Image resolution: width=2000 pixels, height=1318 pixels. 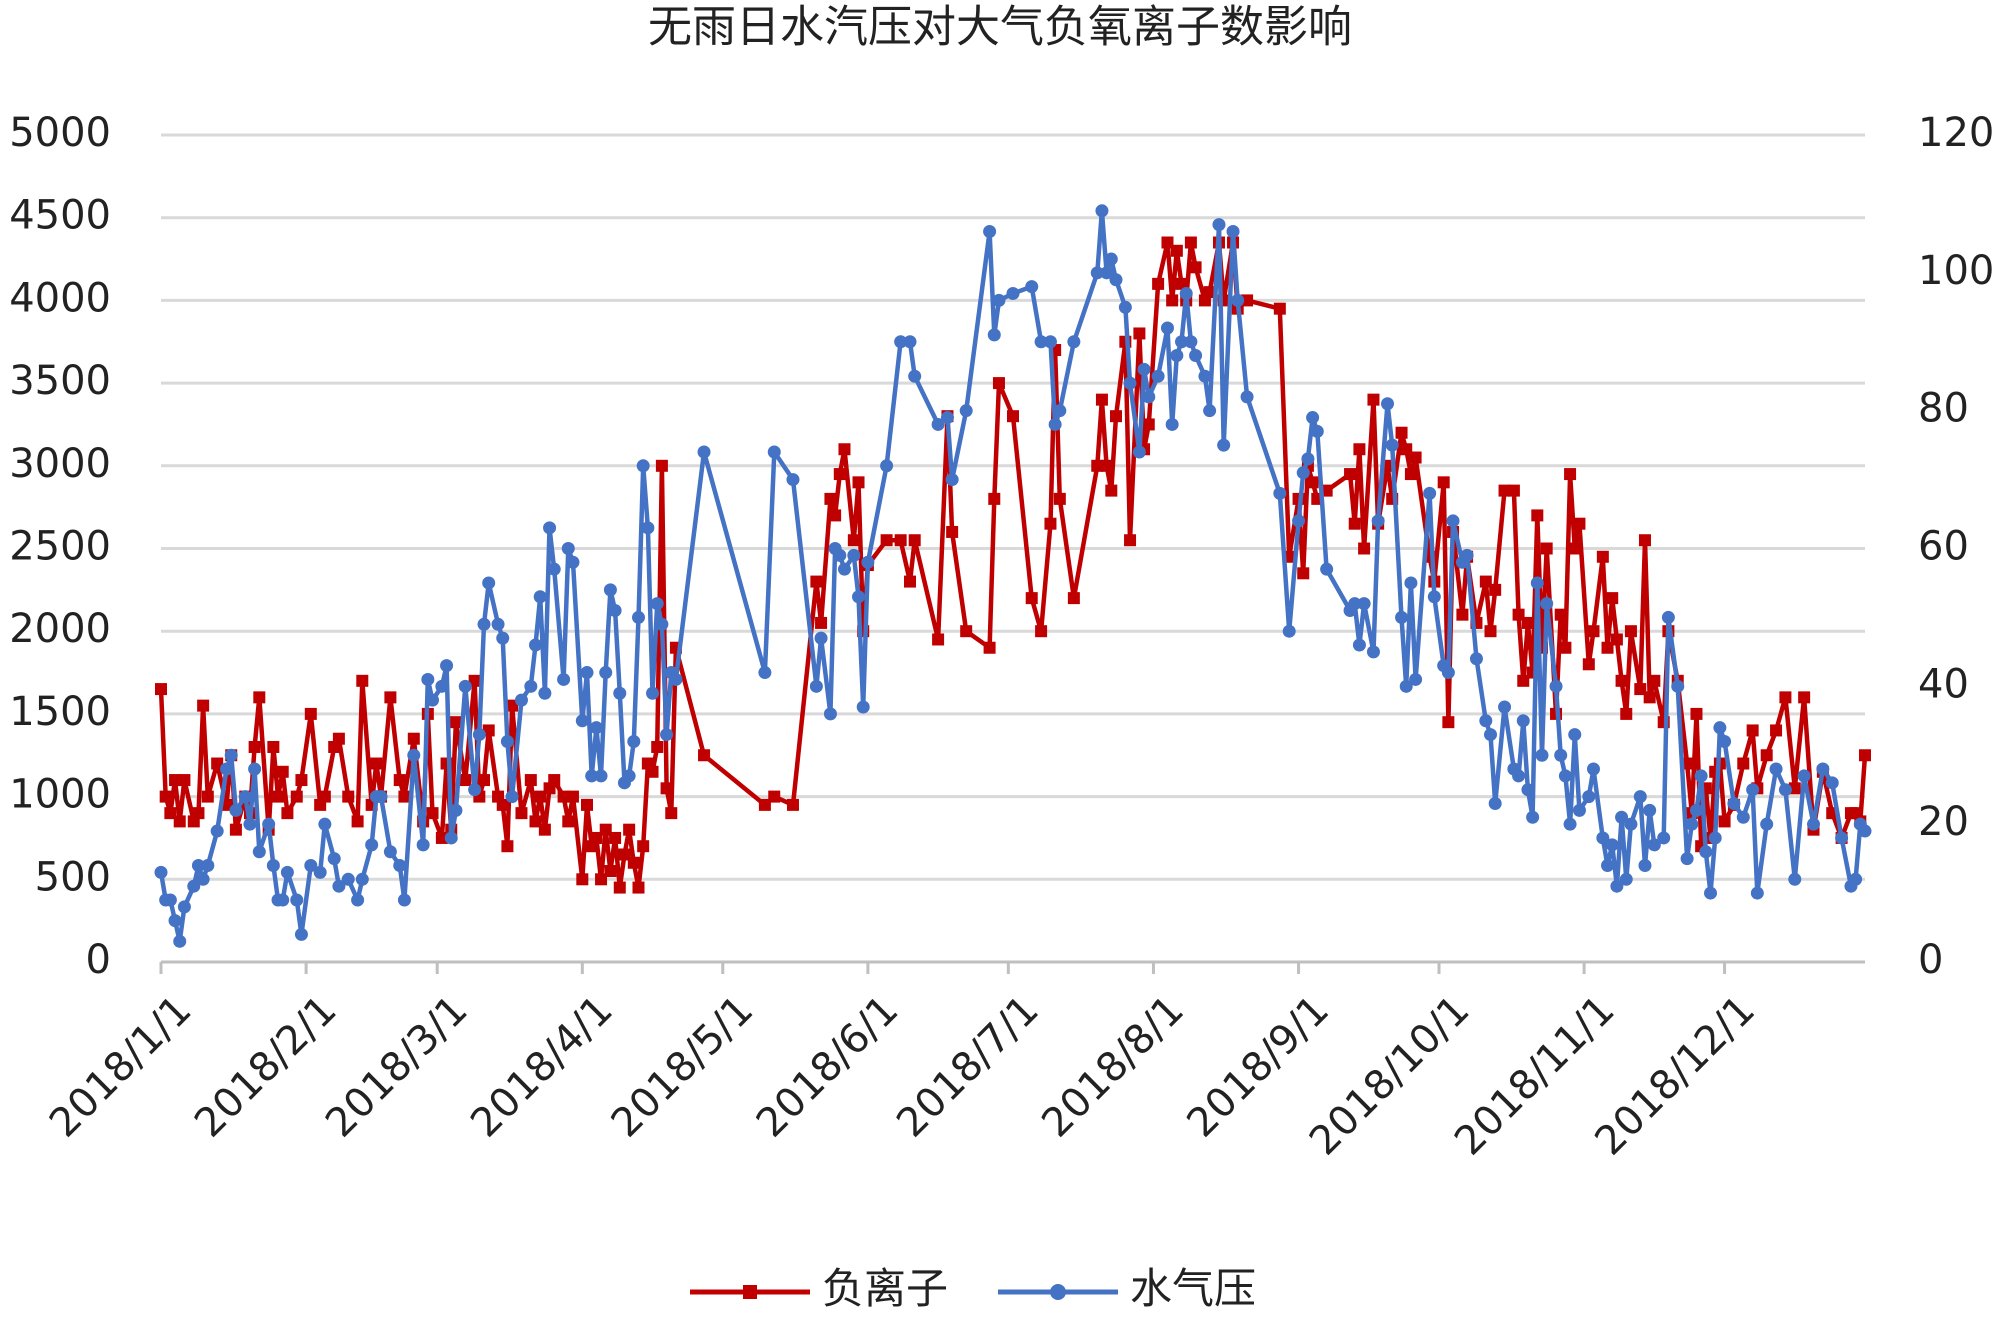 I want to click on chart-title: 无雨日水汽压对大气负氧离子数影响, so click(x=1000, y=27).